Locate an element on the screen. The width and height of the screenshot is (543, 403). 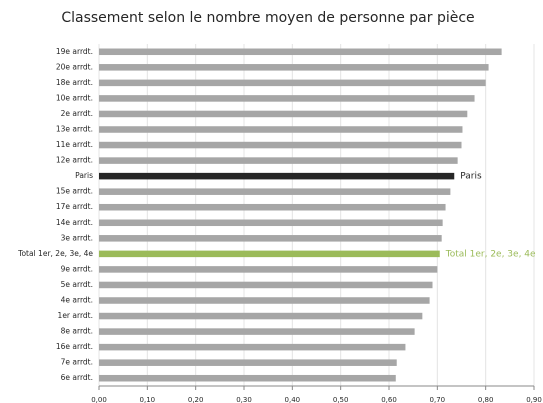
y-tick-label: 20e arrdt. is located at coordinates (74, 66).